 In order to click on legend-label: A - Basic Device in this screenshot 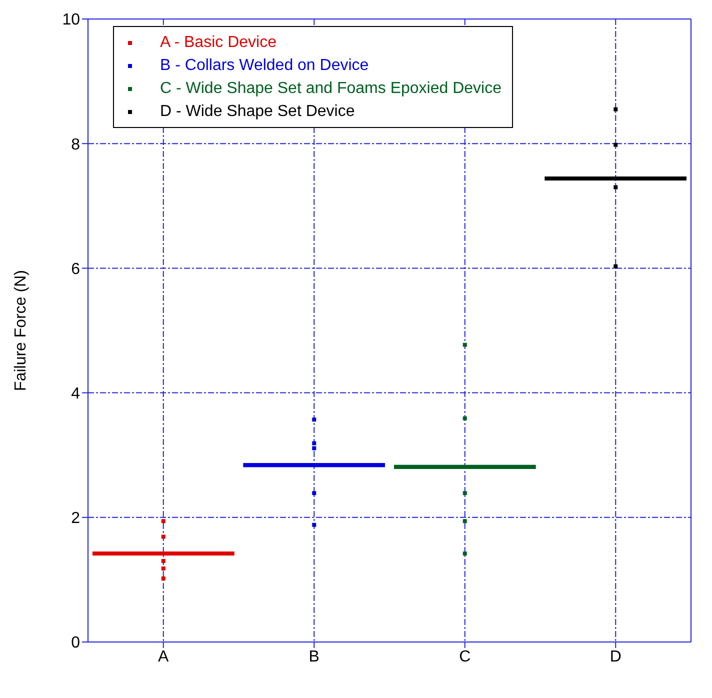, I will do `click(218, 43)`.